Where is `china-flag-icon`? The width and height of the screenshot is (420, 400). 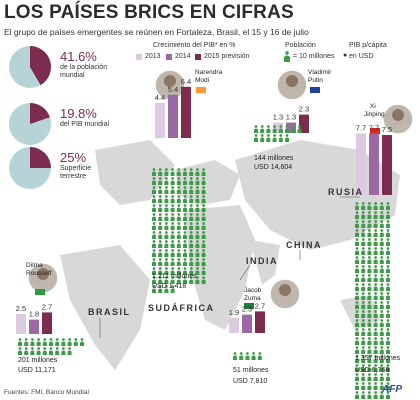
china-flag-icon is located at coordinates (375, 131).